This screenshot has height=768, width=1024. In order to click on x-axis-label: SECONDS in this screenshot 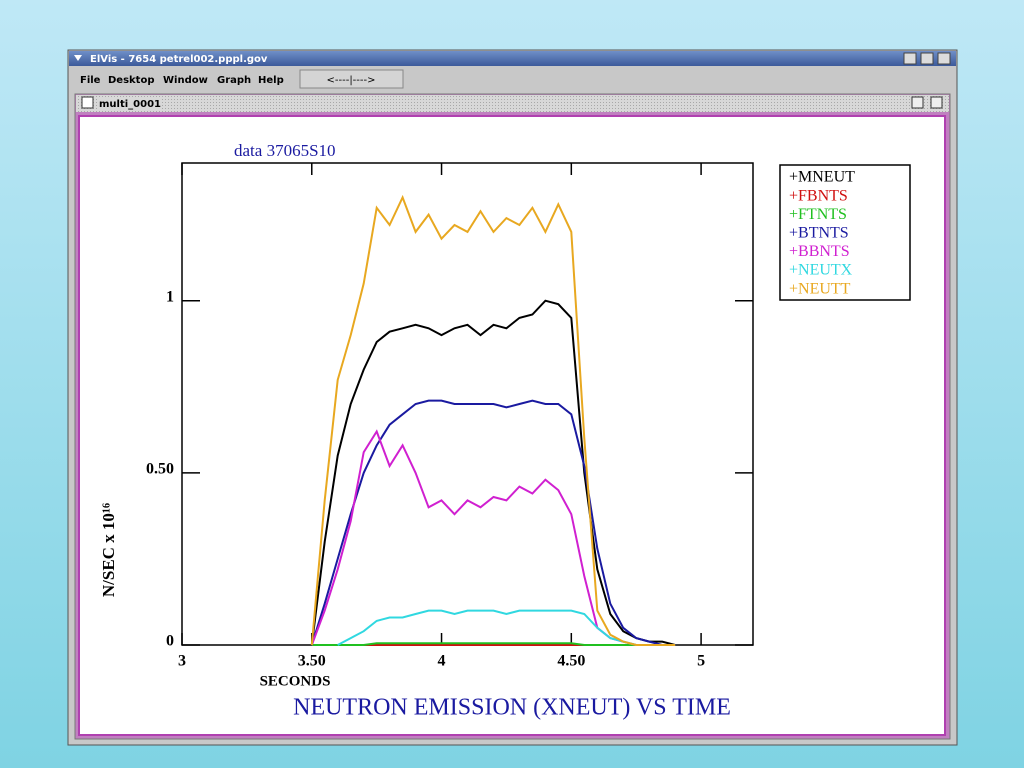, I will do `click(295, 681)`.